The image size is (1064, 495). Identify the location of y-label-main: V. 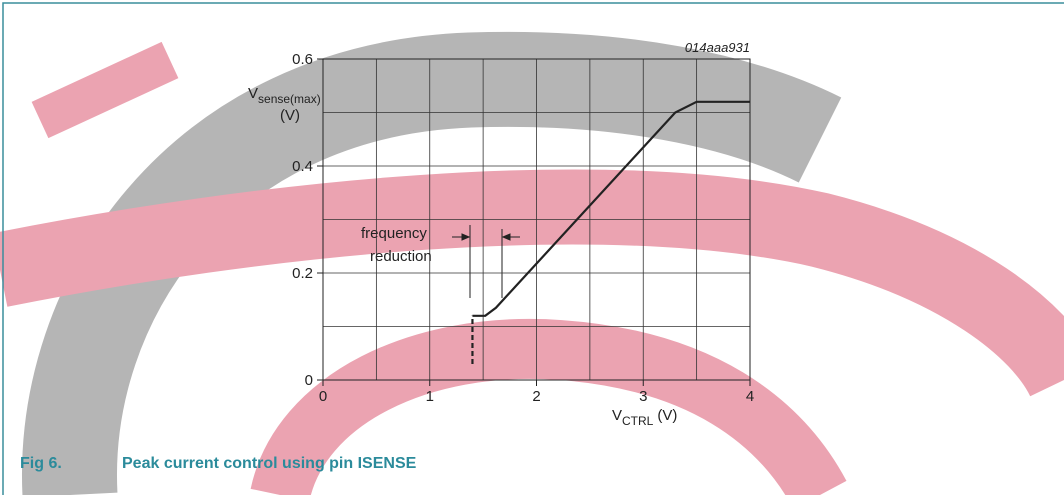
(253, 93).